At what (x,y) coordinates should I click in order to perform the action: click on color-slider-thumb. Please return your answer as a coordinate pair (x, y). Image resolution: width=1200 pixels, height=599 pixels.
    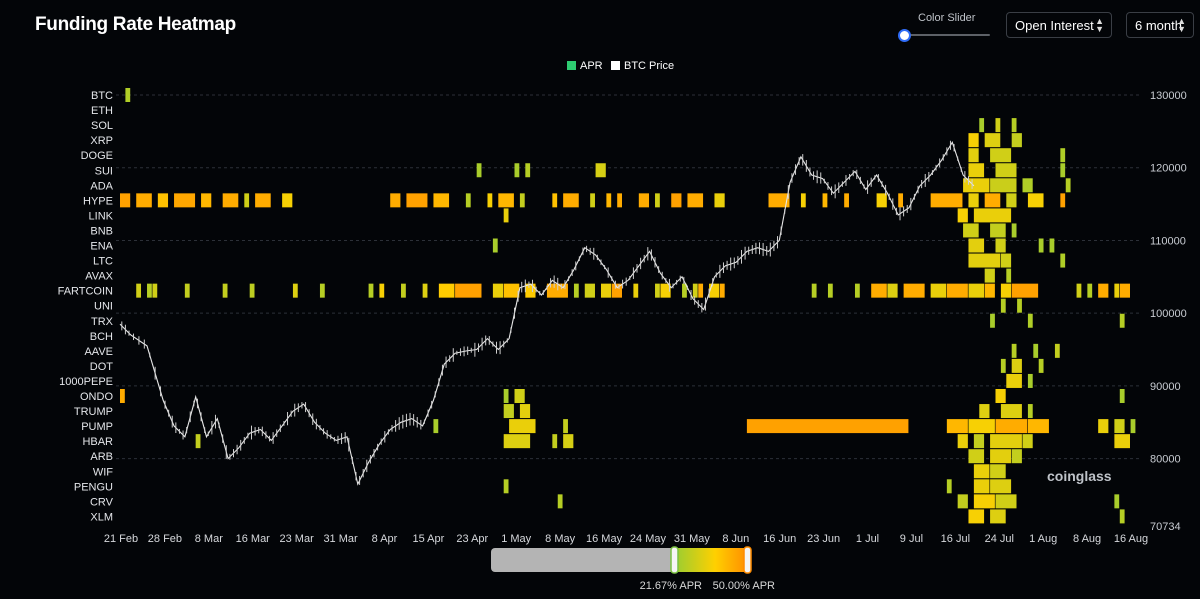
    Looking at the image, I should click on (904, 35).